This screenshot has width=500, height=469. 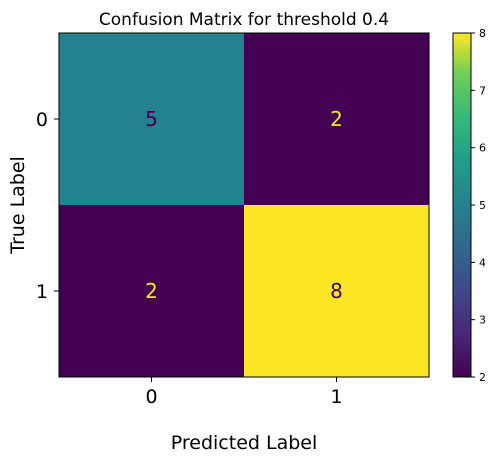 What do you see at coordinates (151, 397) in the screenshot?
I see `x-tick-label-0: 0` at bounding box center [151, 397].